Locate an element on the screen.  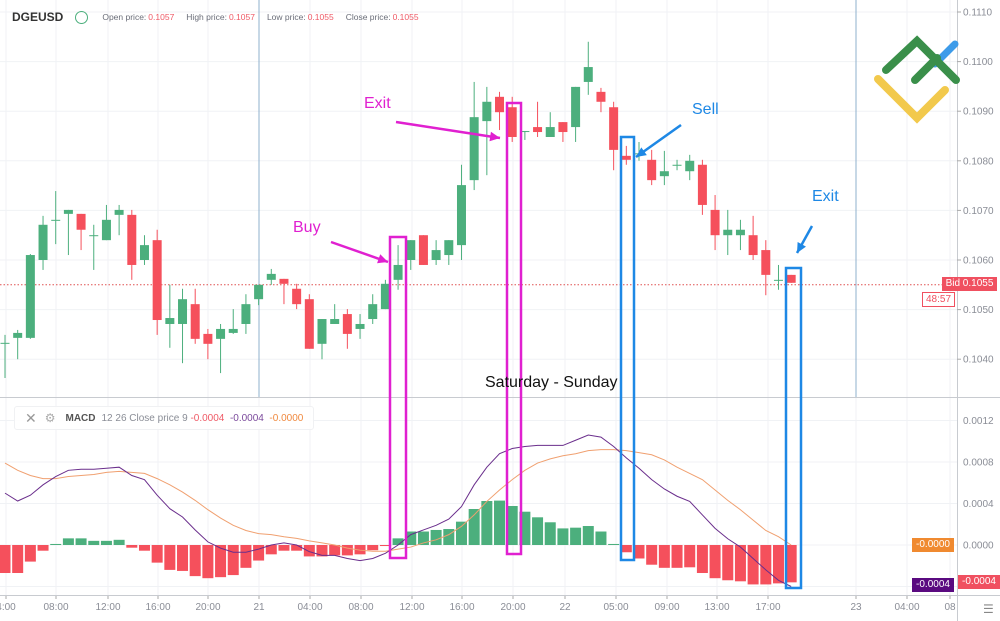
buy-arrow is located at coordinates (359, 252).